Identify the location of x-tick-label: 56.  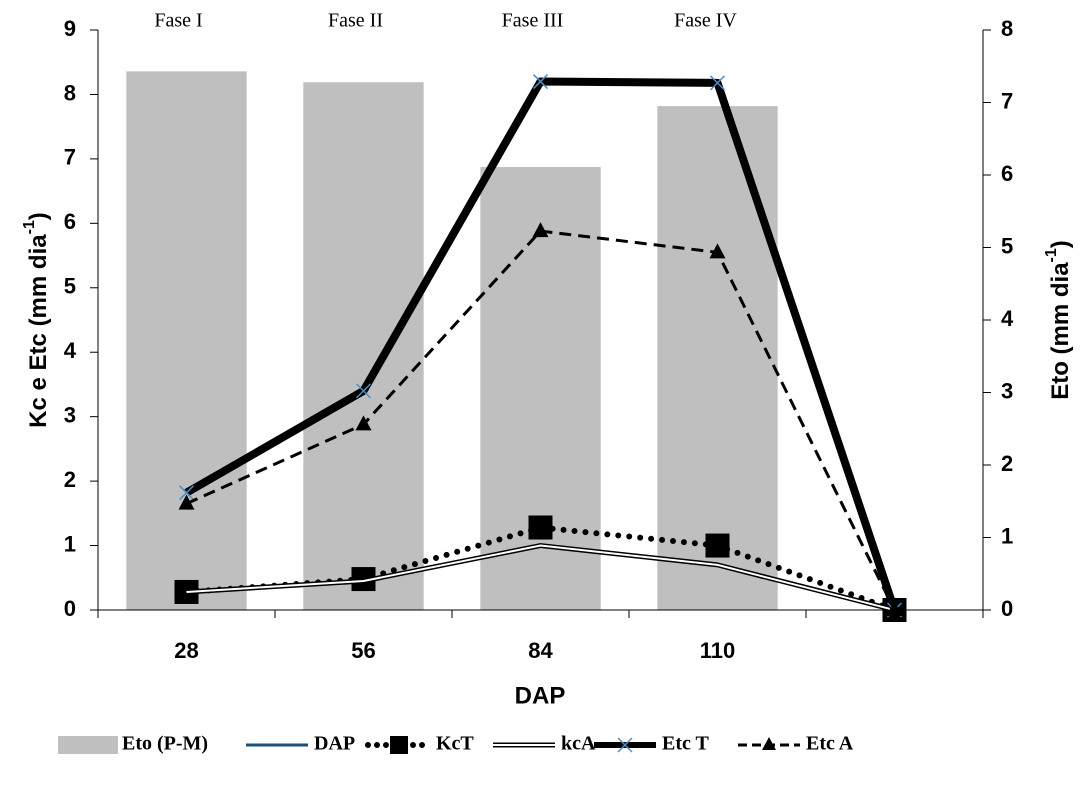
(363, 650).